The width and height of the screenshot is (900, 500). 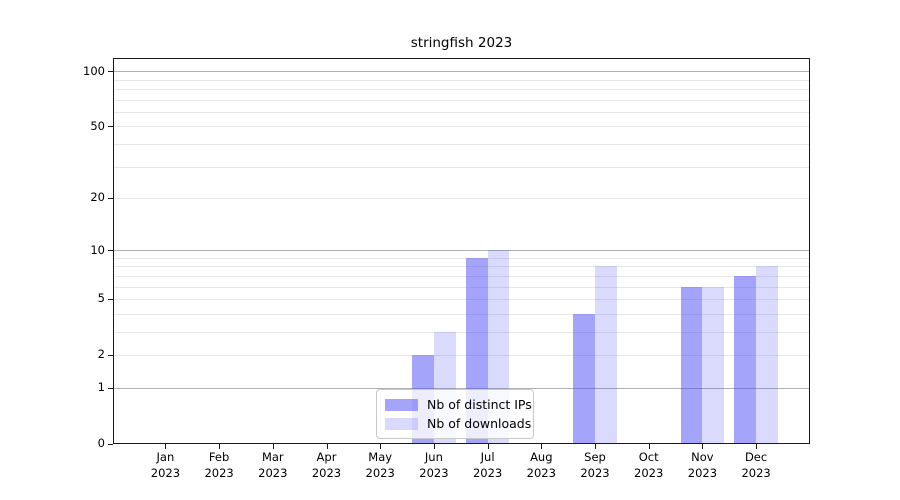 What do you see at coordinates (584, 378) in the screenshot?
I see `bar-sep-ips` at bounding box center [584, 378].